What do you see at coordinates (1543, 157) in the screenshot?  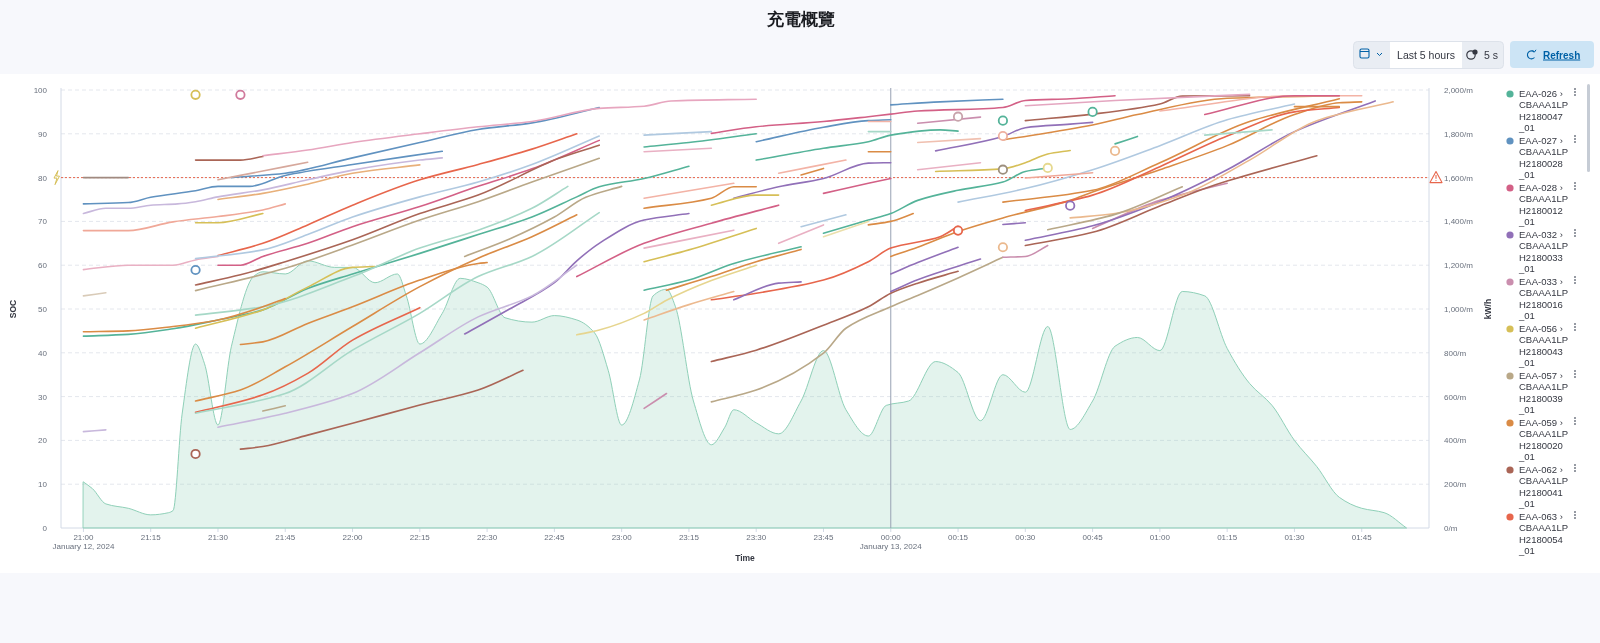 I see `legend-label: EAA-027 › CBAAA1LPH2180028_01` at bounding box center [1543, 157].